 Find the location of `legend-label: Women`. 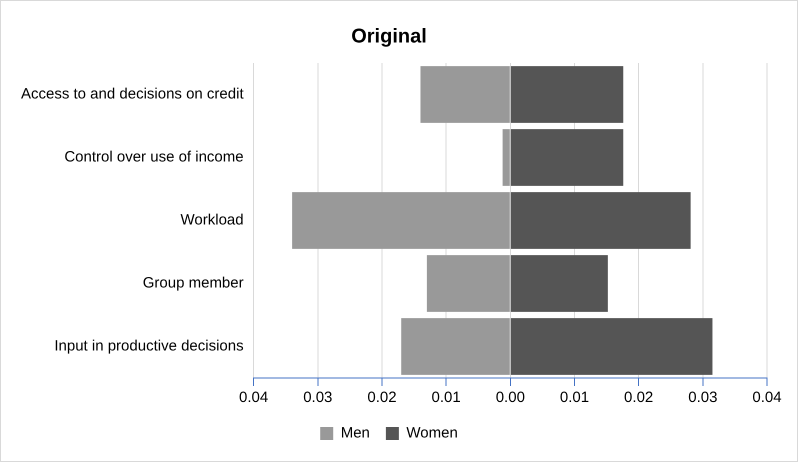

legend-label: Women is located at coordinates (432, 433).